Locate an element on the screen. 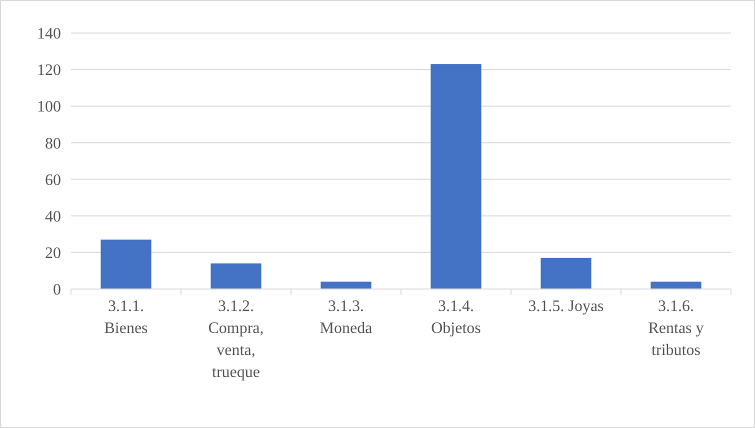 The width and height of the screenshot is (755, 428). x-tick-label: 3.1.2. Compra, venta, trueque is located at coordinates (236, 339).